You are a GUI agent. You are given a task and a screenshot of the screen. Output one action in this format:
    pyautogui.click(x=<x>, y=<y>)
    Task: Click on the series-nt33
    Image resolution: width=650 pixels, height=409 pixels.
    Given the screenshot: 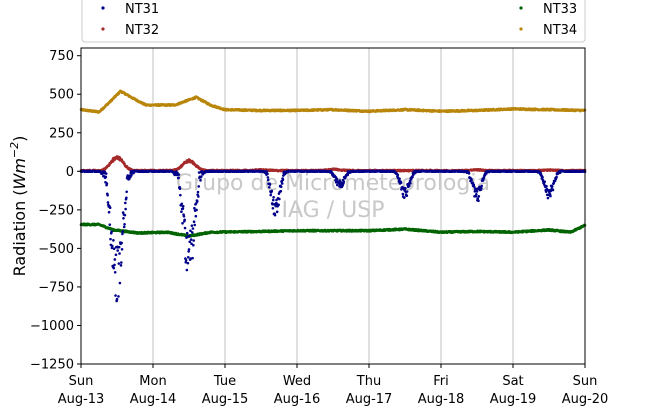 What is the action you would take?
    pyautogui.click(x=333, y=230)
    